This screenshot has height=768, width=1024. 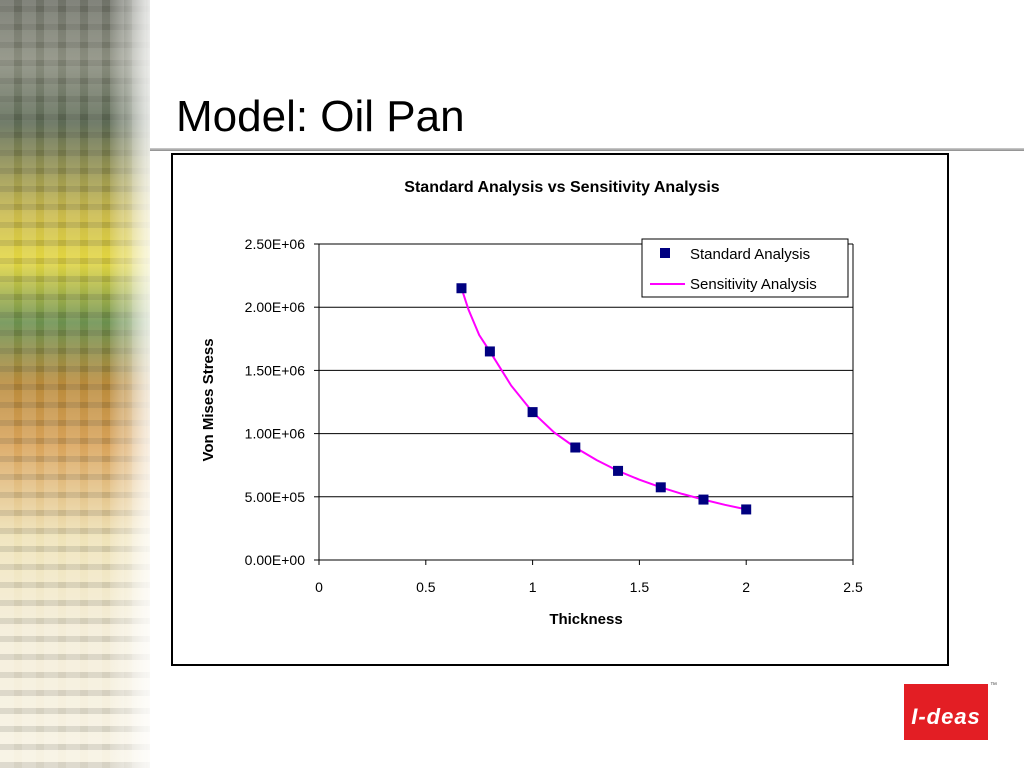 What do you see at coordinates (750, 254) in the screenshot?
I see `legend-label-standard: Standard Analysis` at bounding box center [750, 254].